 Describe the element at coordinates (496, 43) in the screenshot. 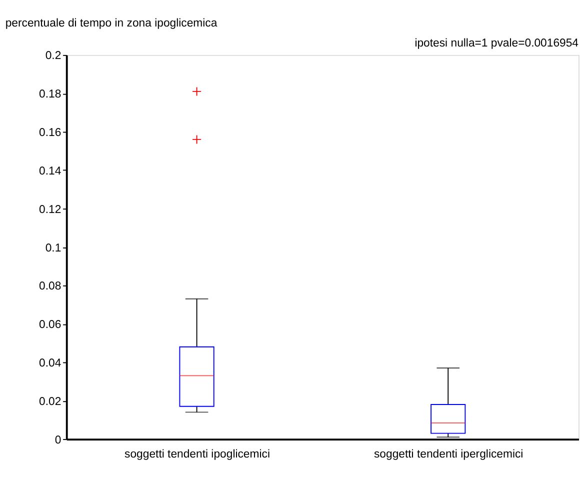

I see `text: ipotesi nulla=1 pvale=0.0016954` at that location.